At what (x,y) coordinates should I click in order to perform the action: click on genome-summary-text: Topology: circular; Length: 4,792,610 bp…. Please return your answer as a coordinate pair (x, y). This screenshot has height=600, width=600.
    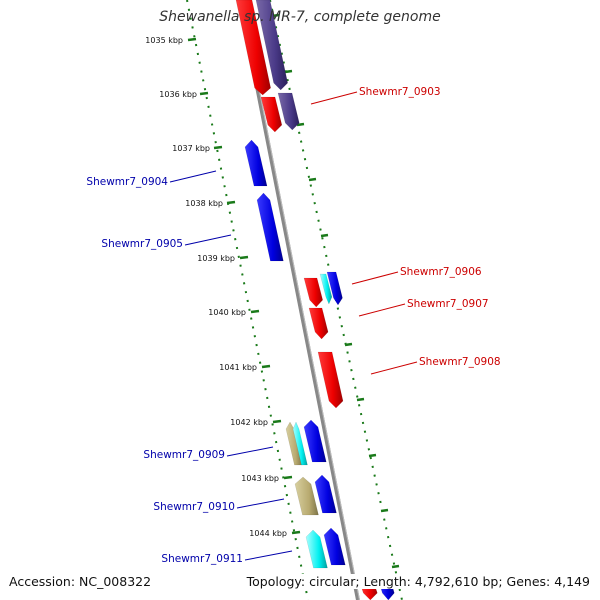
    Looking at the image, I should click on (417, 581).